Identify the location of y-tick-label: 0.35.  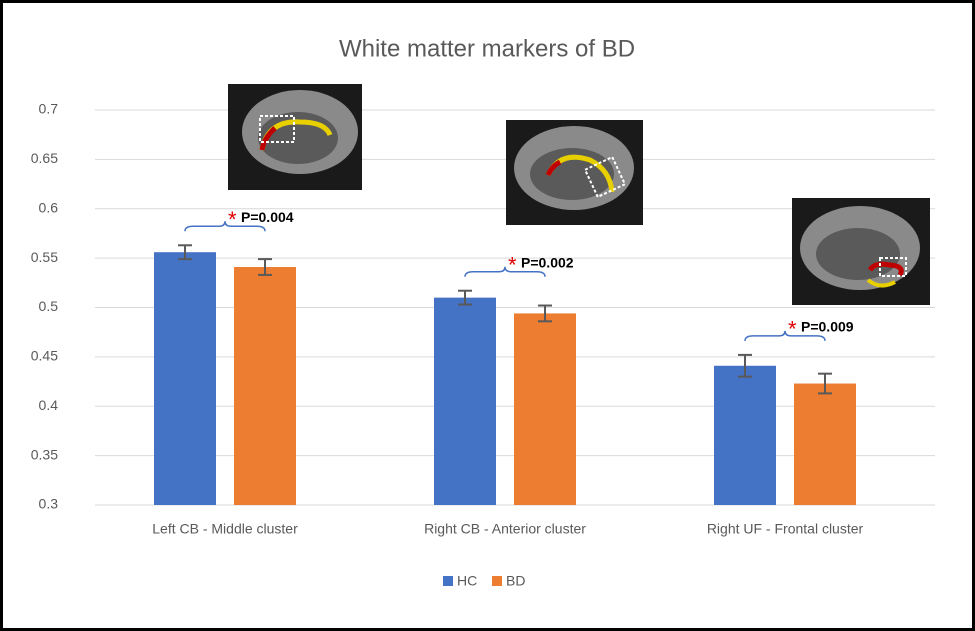
(44, 454).